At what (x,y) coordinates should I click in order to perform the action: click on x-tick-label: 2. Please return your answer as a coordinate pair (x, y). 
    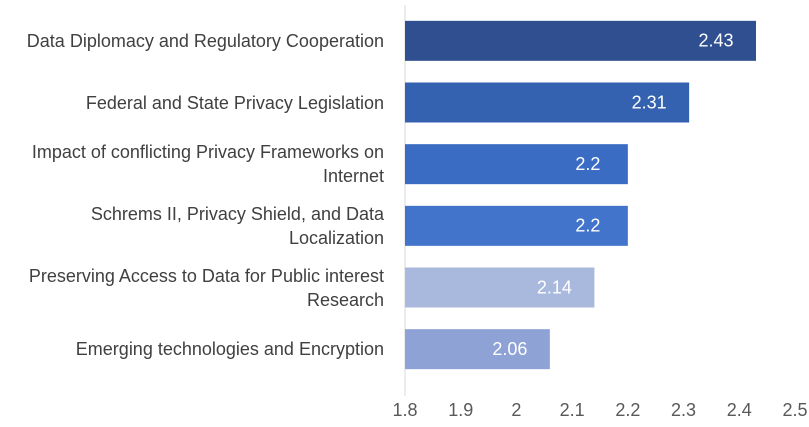
    Looking at the image, I should click on (516, 410).